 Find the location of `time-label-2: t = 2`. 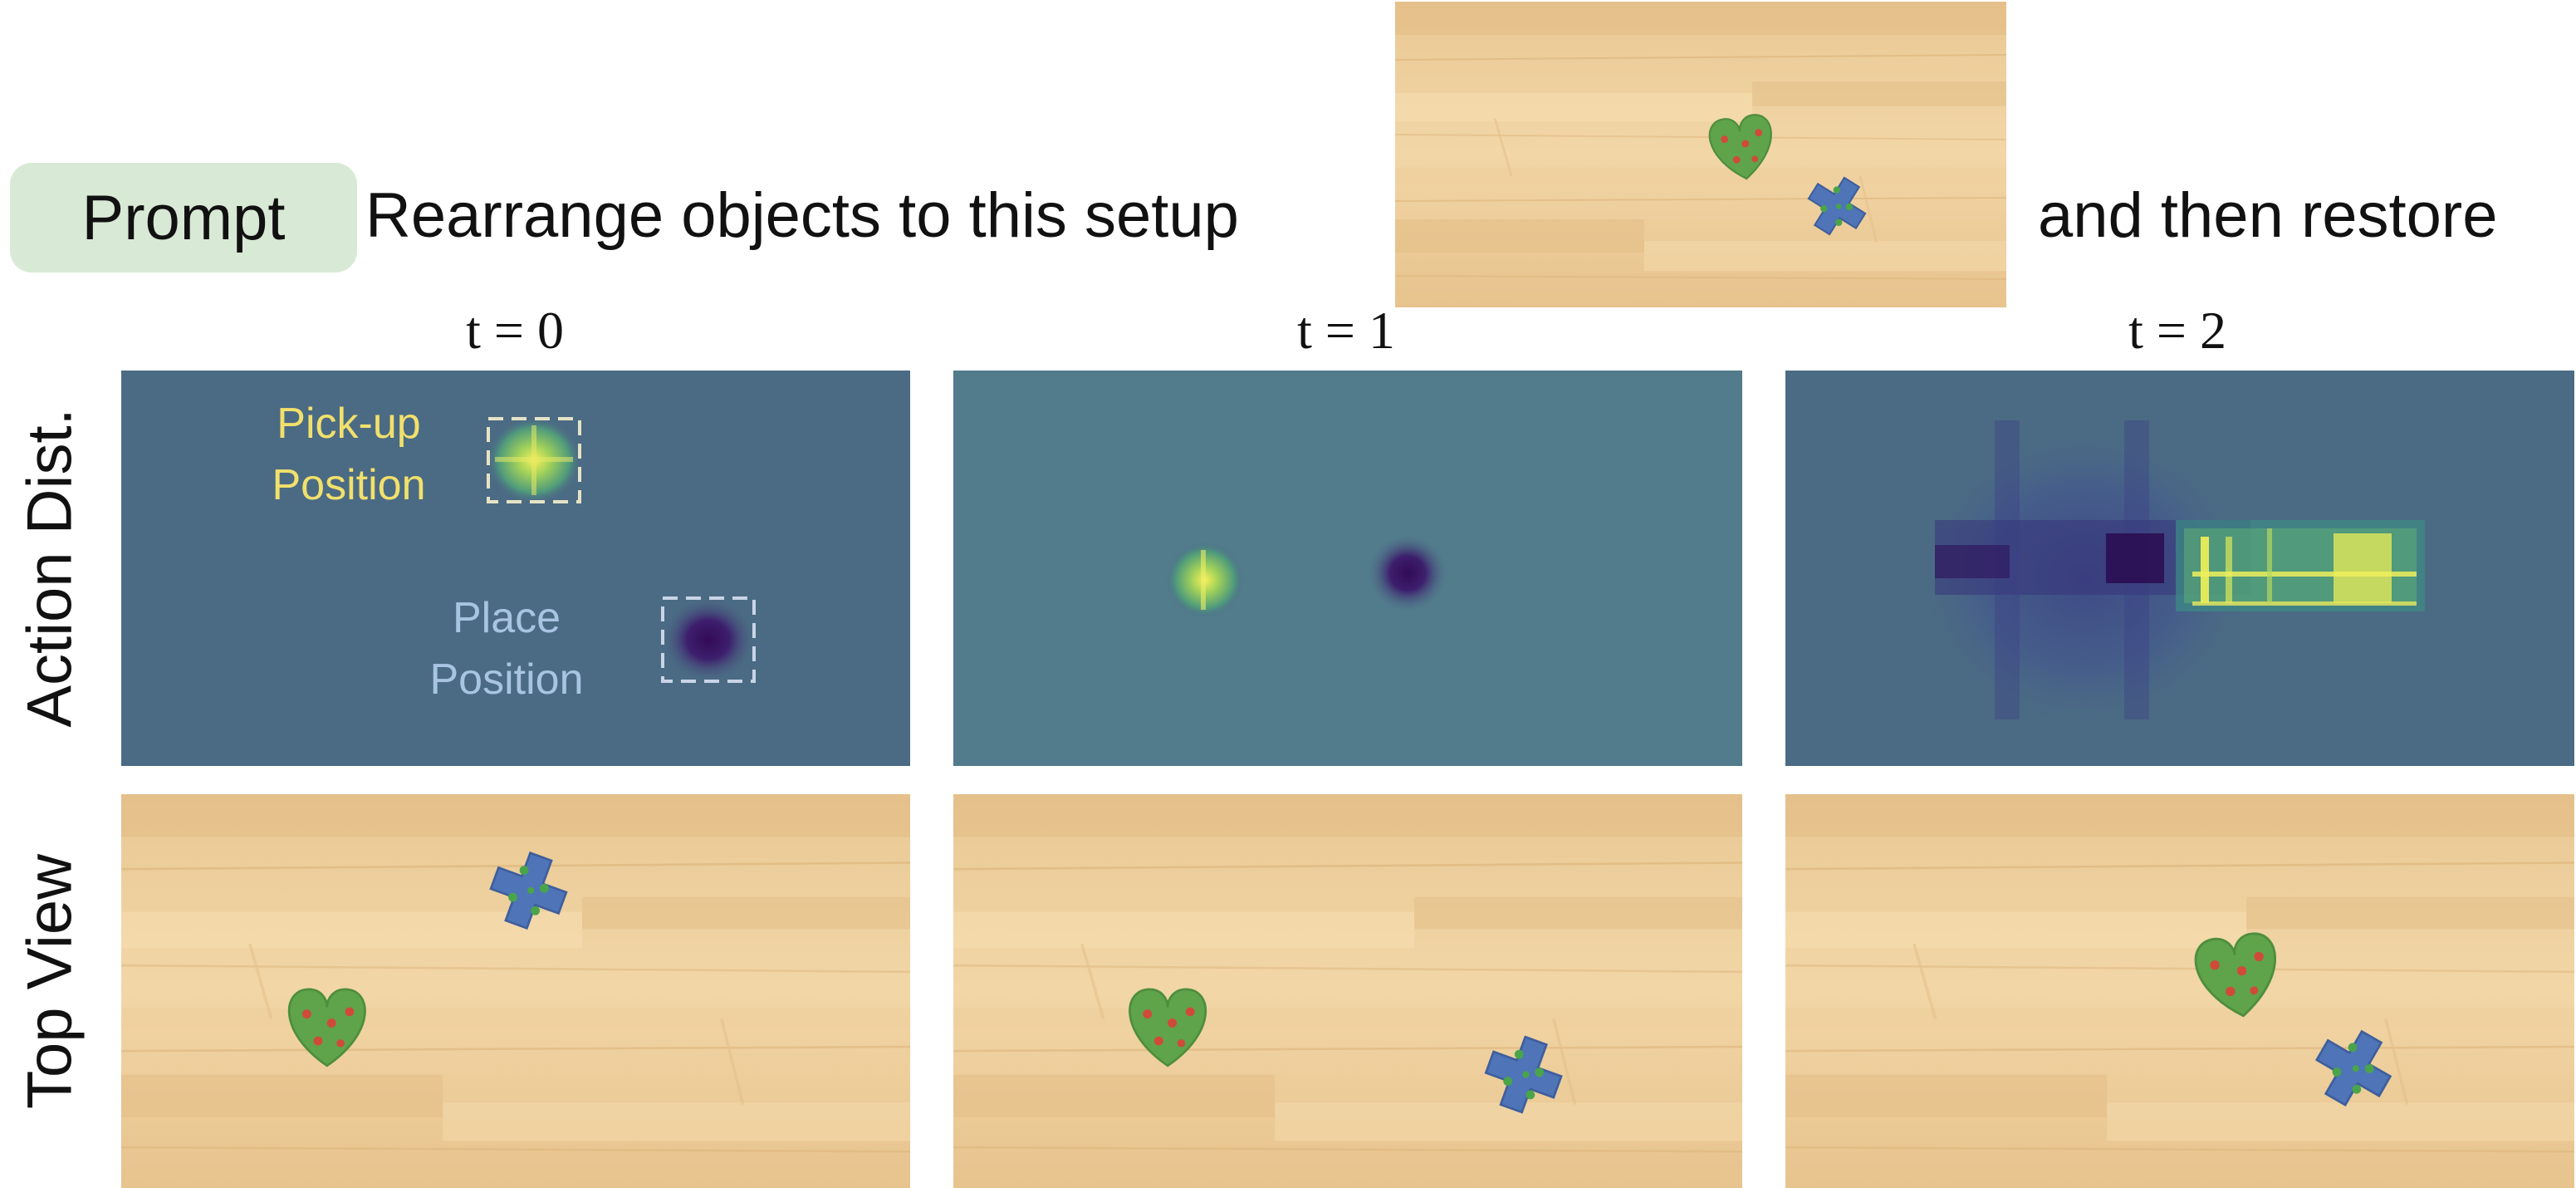

time-label-2: t = 2 is located at coordinates (2177, 330).